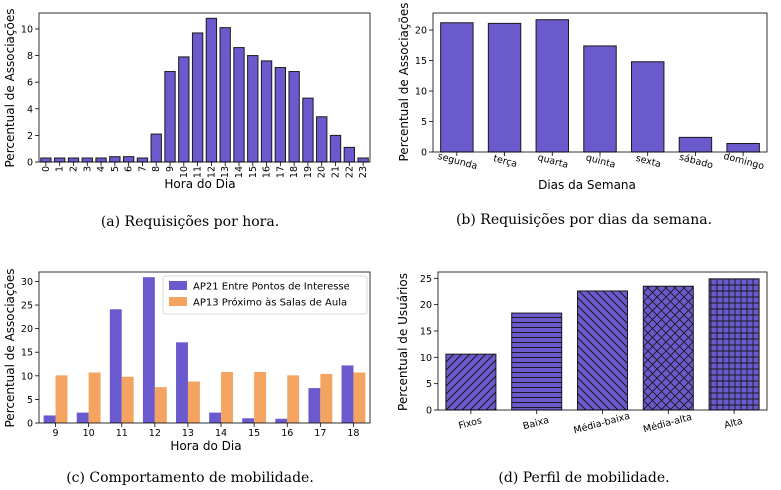  Describe the element at coordinates (190, 222) in the screenshot. I see `chart-caption: (a) Requisições por hora.` at that location.